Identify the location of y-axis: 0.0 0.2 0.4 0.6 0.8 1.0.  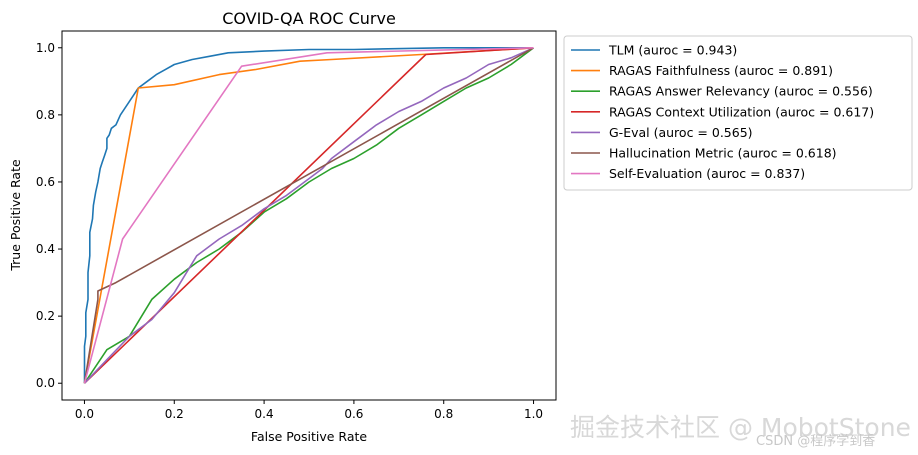
(49, 215).